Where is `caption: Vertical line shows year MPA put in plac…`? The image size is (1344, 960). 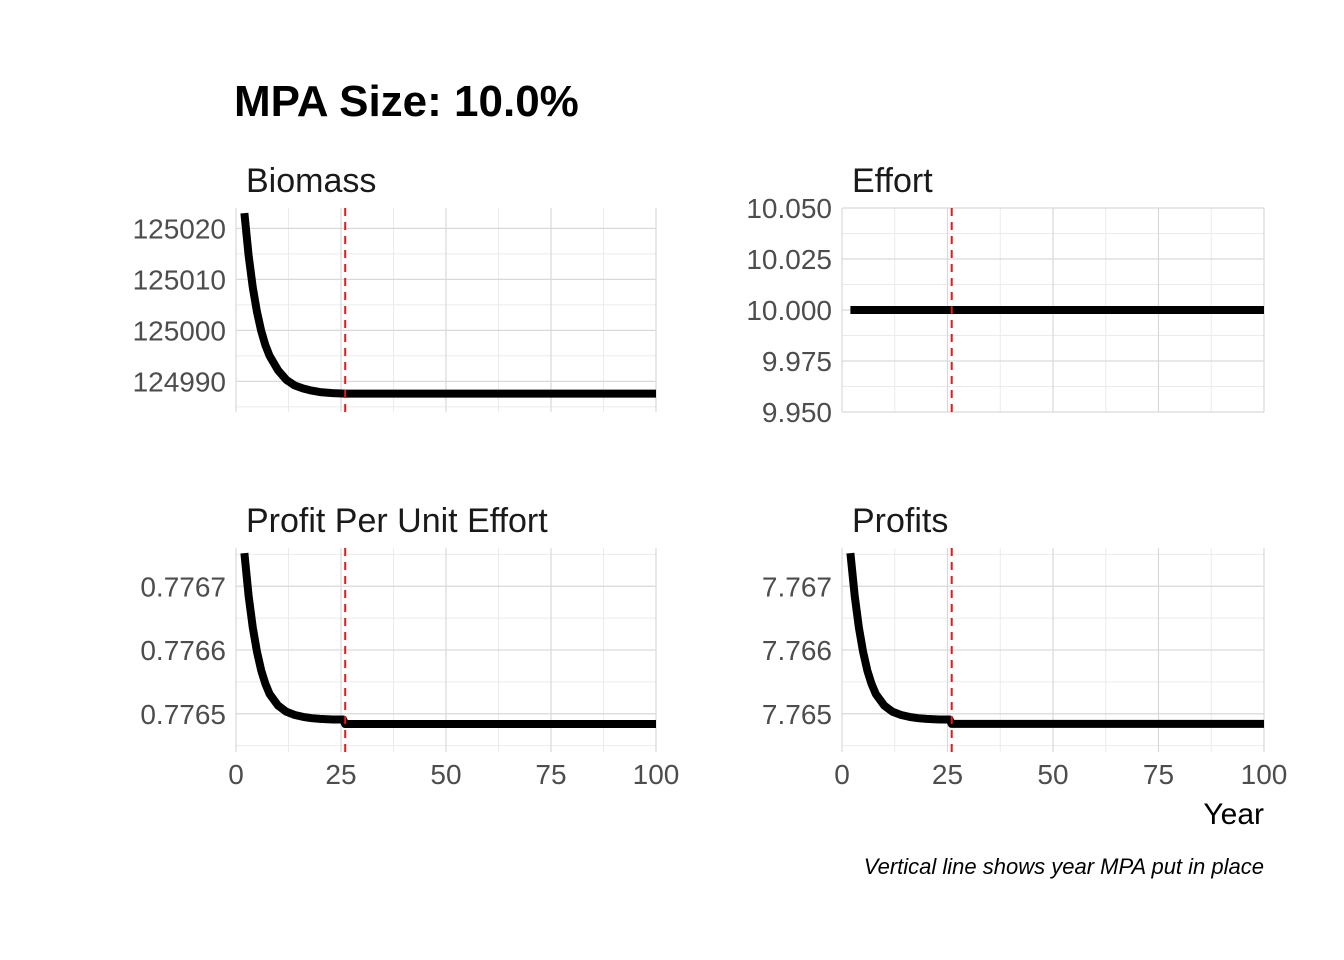
caption: Vertical line shows year MPA put in plac… is located at coordinates (1064, 866).